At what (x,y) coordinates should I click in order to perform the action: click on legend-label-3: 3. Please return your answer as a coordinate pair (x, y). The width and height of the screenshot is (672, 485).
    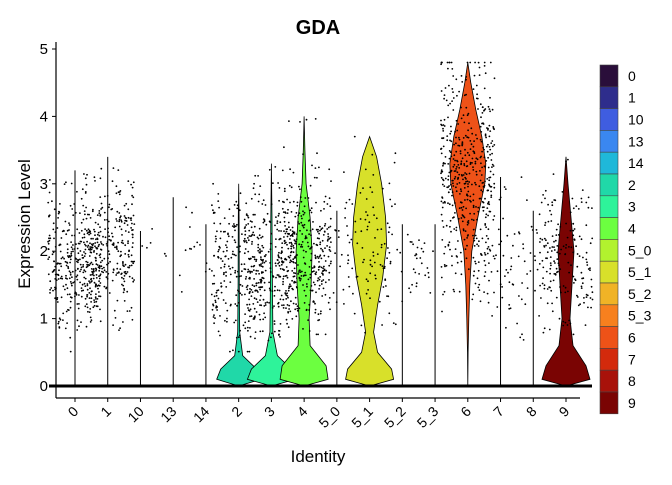
    Looking at the image, I should click on (632, 207).